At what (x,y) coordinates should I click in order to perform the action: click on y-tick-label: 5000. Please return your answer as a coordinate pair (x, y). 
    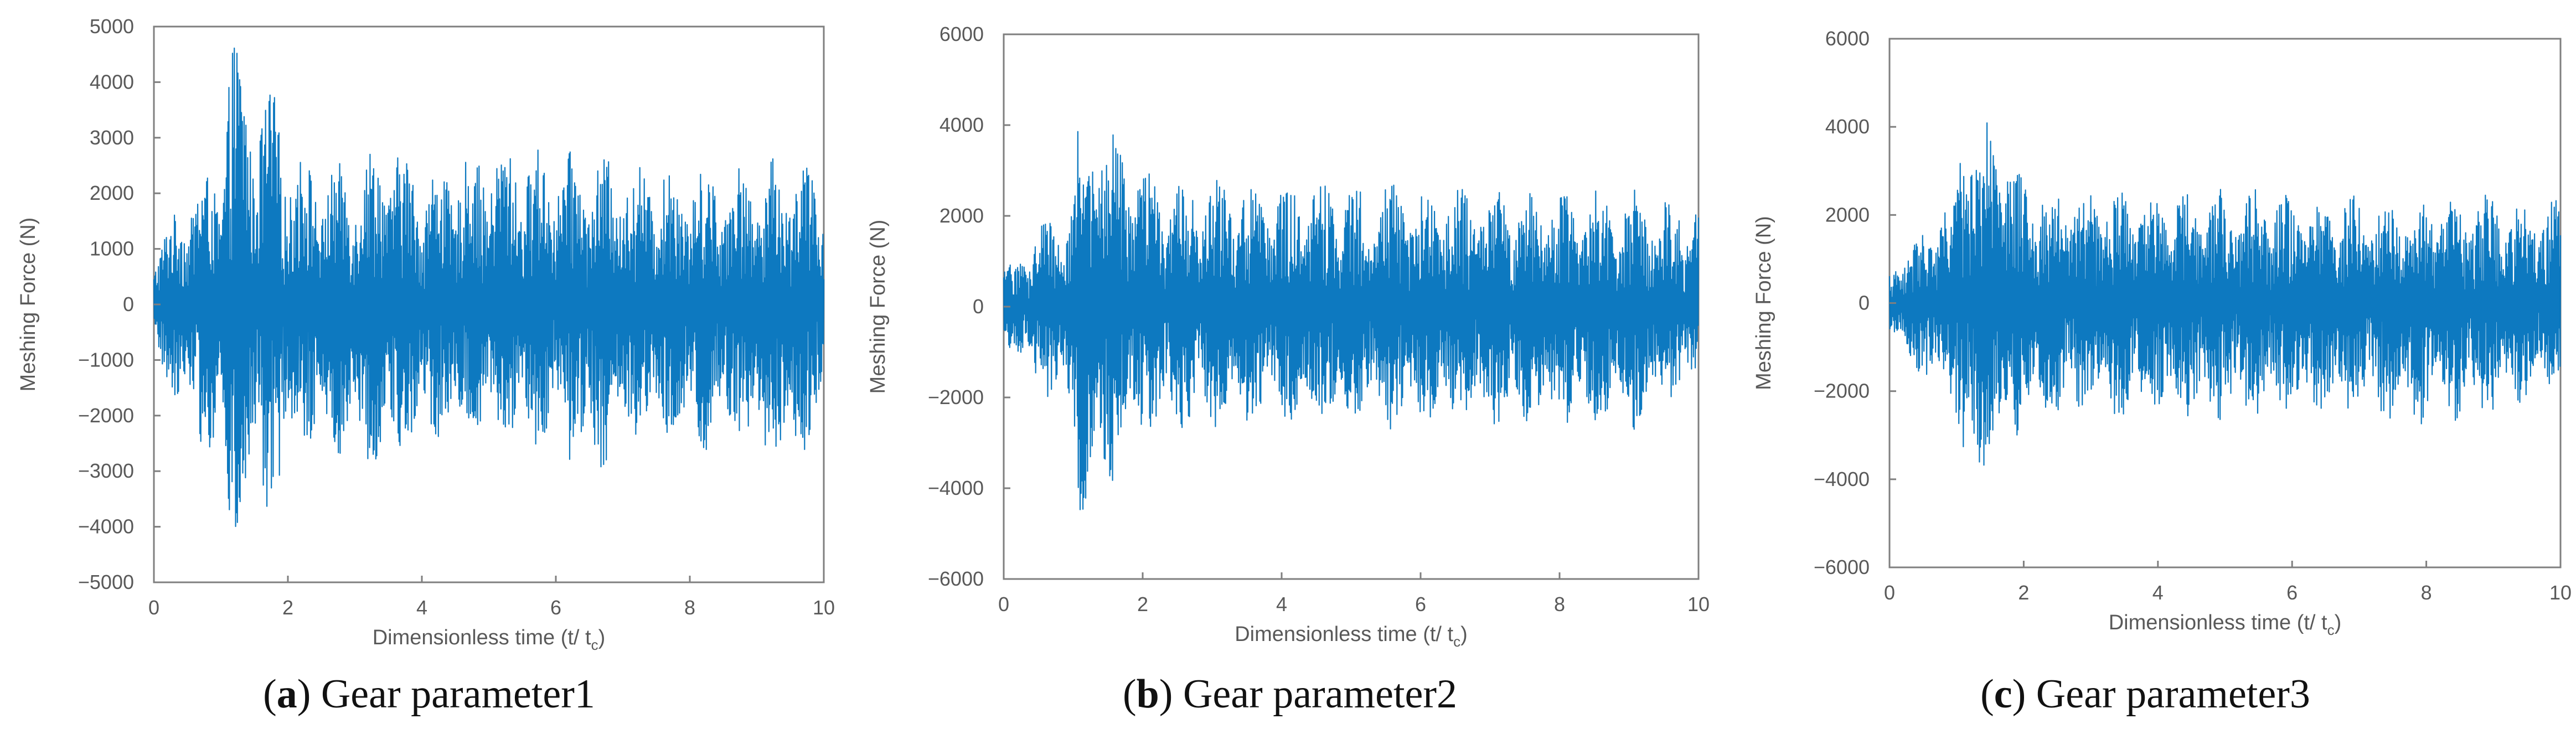
    Looking at the image, I should click on (112, 26).